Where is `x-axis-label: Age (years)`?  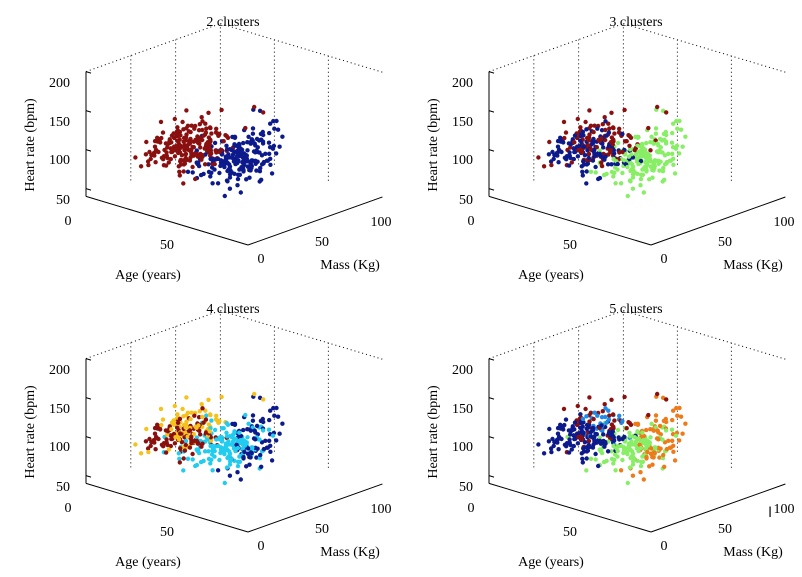
x-axis-label: Age (years) is located at coordinates (148, 562).